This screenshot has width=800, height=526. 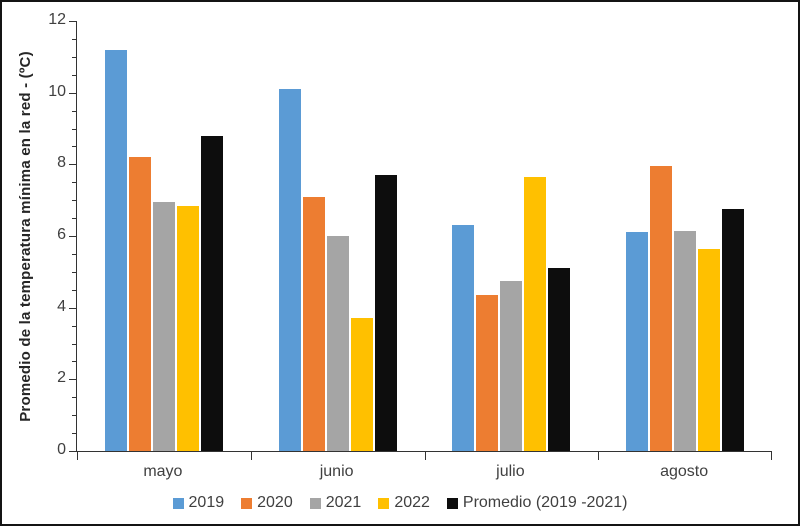 I want to click on bar-2022-julio, so click(x=535, y=314).